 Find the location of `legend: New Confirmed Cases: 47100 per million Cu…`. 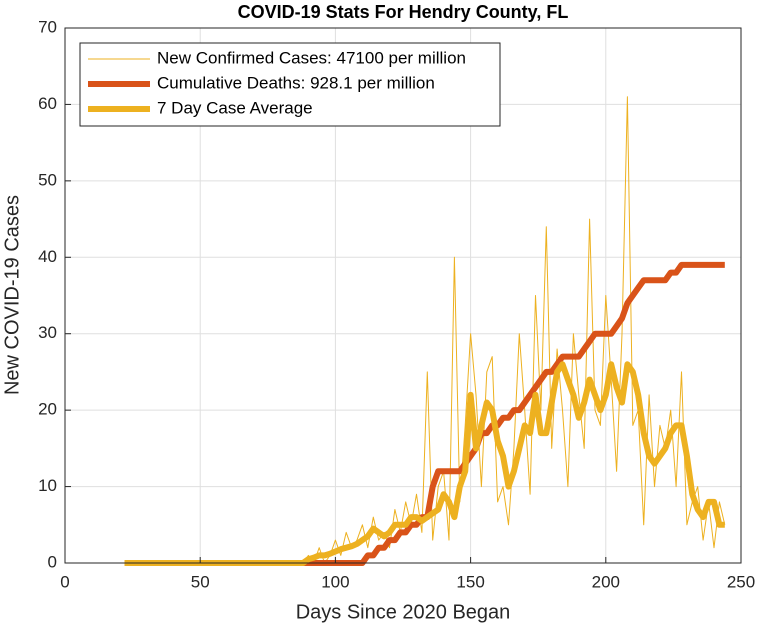

legend: New Confirmed Cases: 47100 per million Cu… is located at coordinates (290, 84).